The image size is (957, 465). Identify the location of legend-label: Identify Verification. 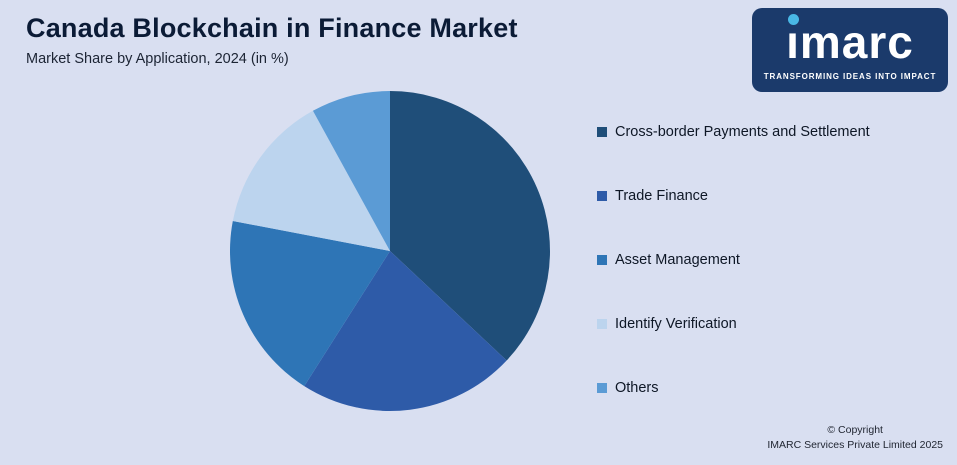
(676, 324).